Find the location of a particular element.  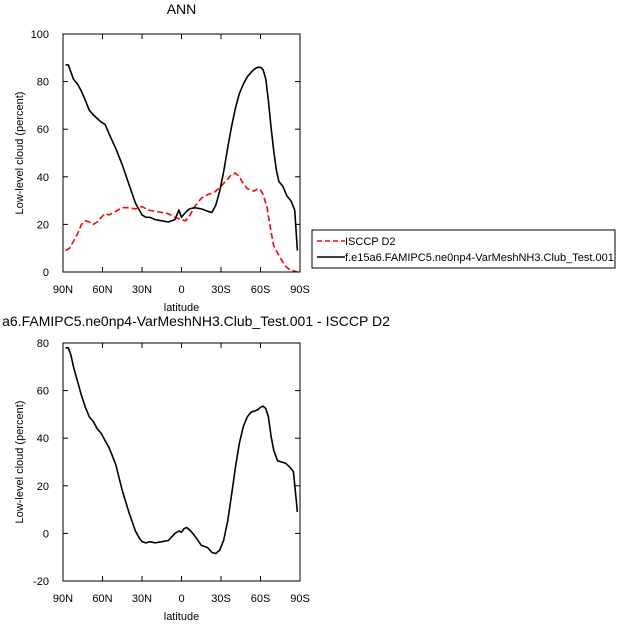

y-tick-label: -20 is located at coordinates (41, 582).